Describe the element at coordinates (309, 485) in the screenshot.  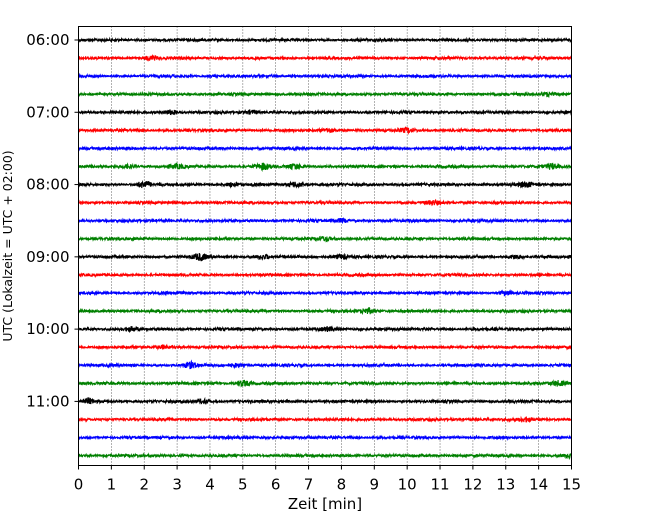
I see `x-tick-label: 7` at that location.